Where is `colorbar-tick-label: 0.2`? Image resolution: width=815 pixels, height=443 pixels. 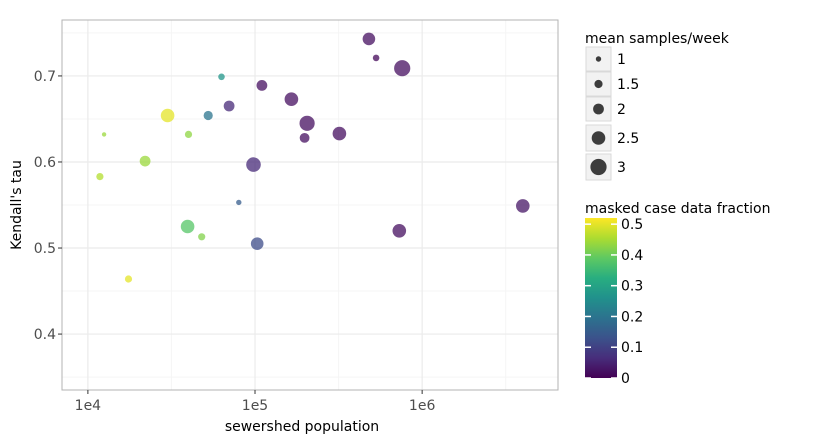 colorbar-tick-label: 0.2 is located at coordinates (632, 317).